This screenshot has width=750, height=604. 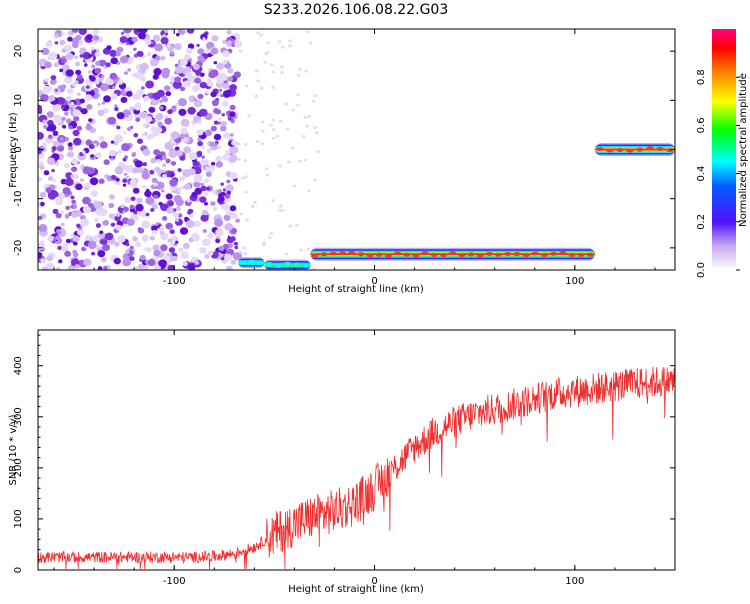 What do you see at coordinates (701, 174) in the screenshot?
I see `colorbar-tick-label: 0.4` at bounding box center [701, 174].